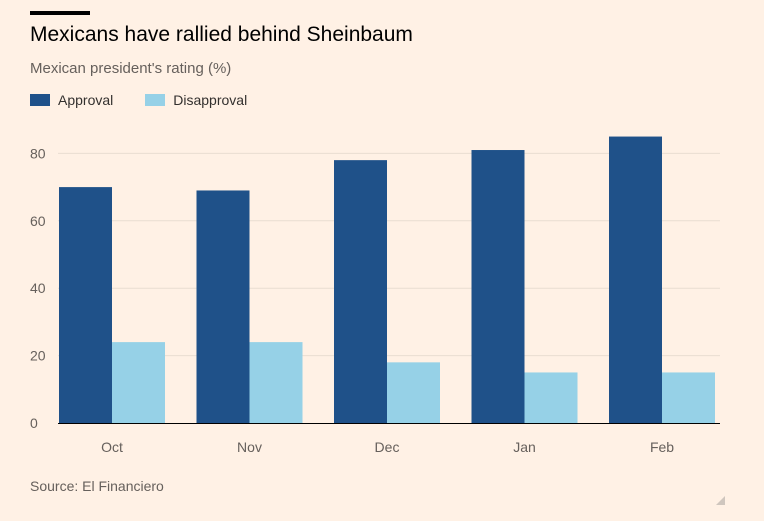  What do you see at coordinates (635, 280) in the screenshot?
I see `bar-approval-feb` at bounding box center [635, 280].